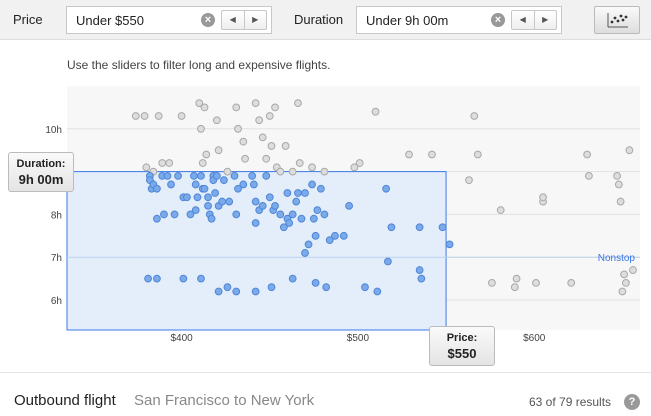 This screenshot has height=416, width=651. I want to click on price-stepper: ◀ ▶, so click(244, 20).